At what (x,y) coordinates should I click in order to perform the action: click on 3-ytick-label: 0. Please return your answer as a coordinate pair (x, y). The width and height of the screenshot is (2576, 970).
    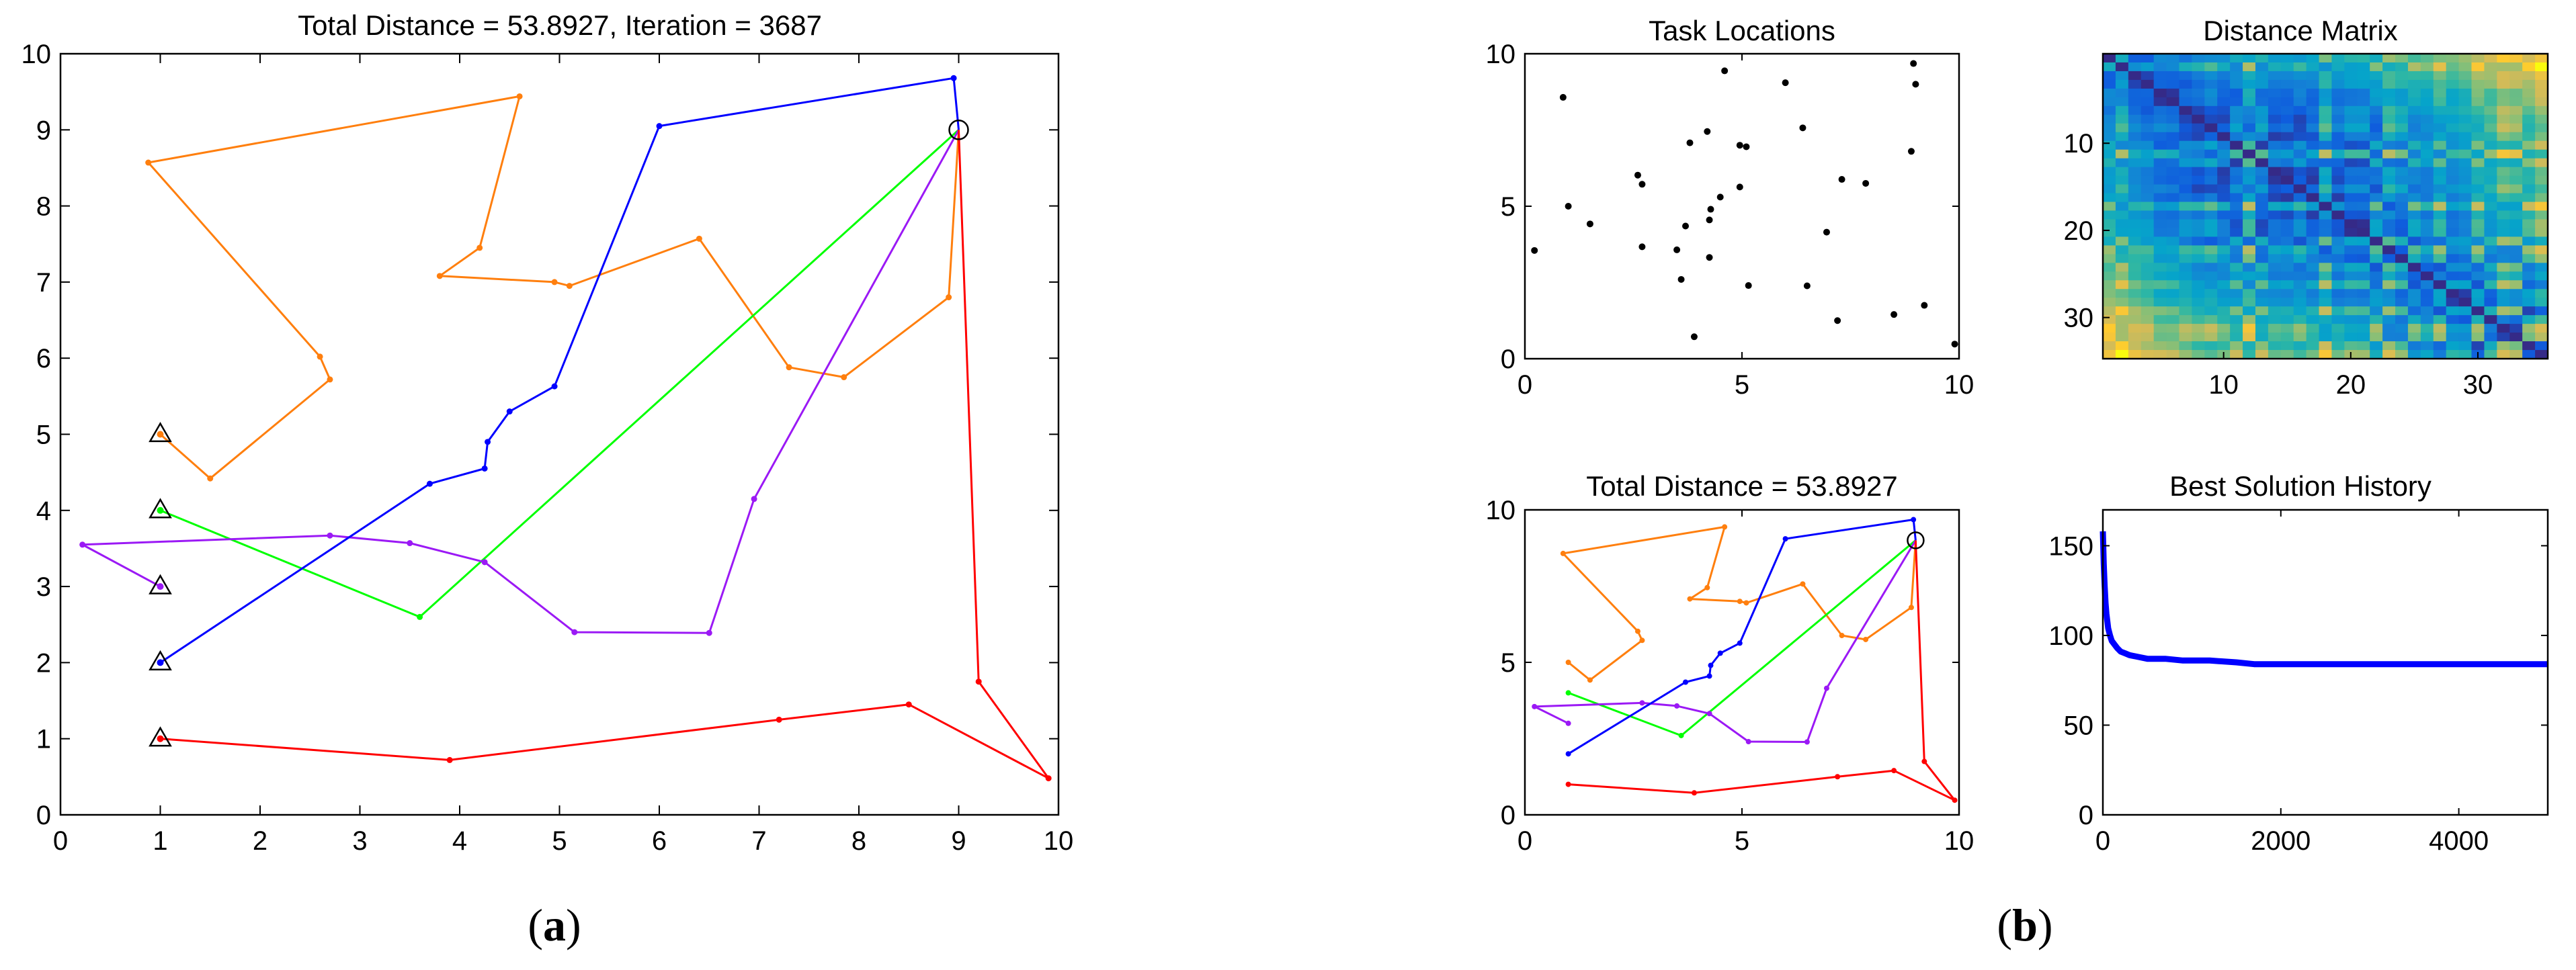
    Looking at the image, I should click on (1508, 815).